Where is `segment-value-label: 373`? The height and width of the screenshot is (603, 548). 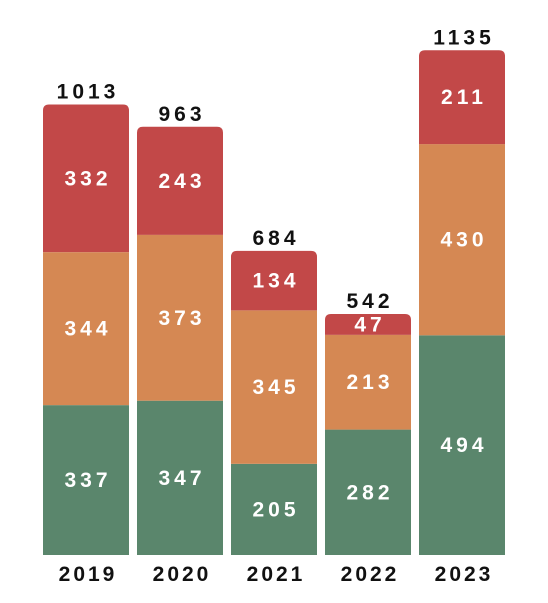 segment-value-label: 373 is located at coordinates (181, 318).